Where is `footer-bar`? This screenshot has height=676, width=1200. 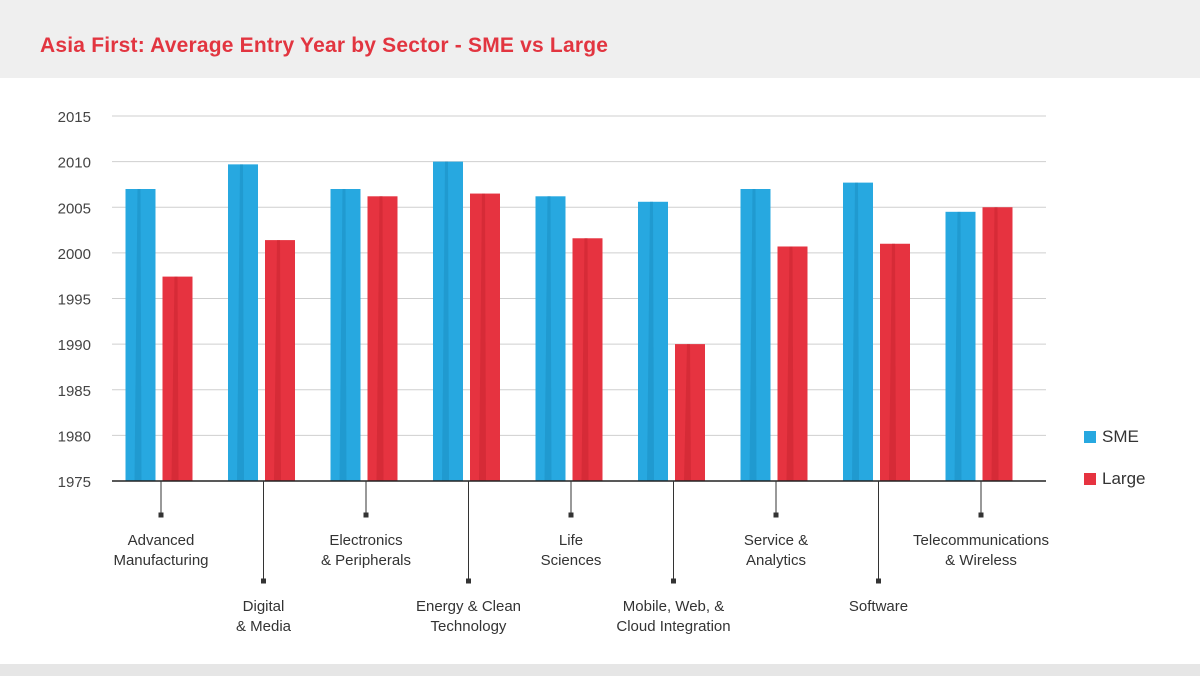
footer-bar is located at coordinates (600, 670).